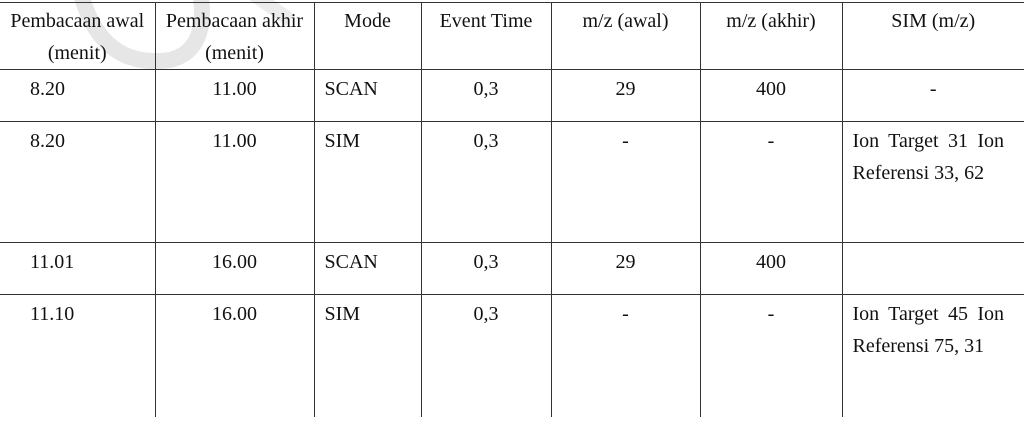 Image resolution: width=1024 pixels, height=428 pixels. Describe the element at coordinates (367, 36) in the screenshot. I see `header-cell: Mode` at that location.